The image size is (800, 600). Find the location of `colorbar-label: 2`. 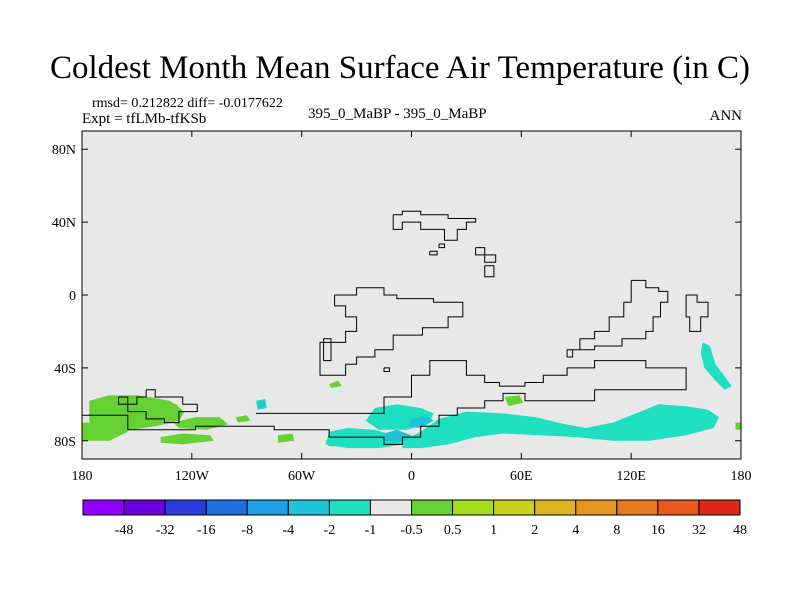

colorbar-label: 2 is located at coordinates (534, 530).